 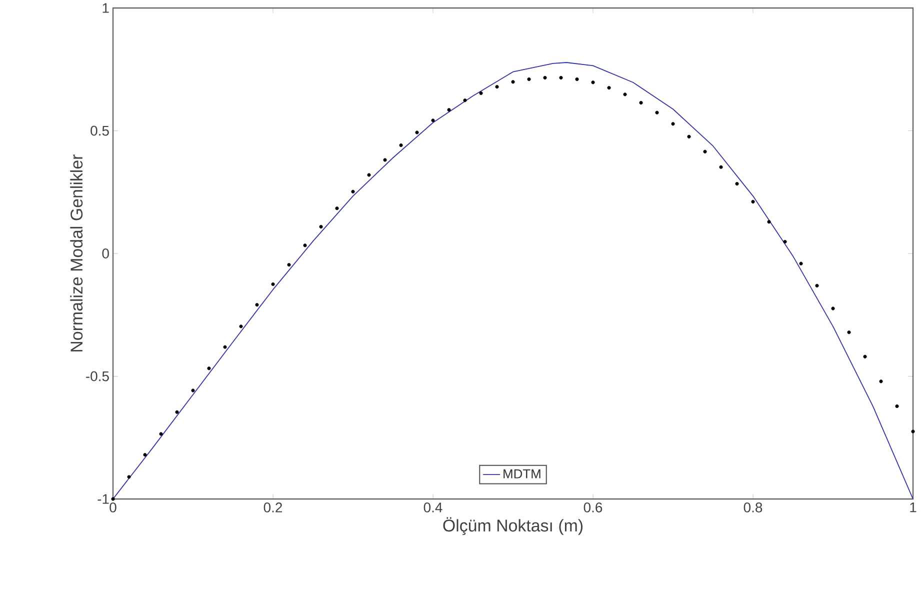 What do you see at coordinates (522, 473) in the screenshot?
I see `legend-label: MDTM` at bounding box center [522, 473].